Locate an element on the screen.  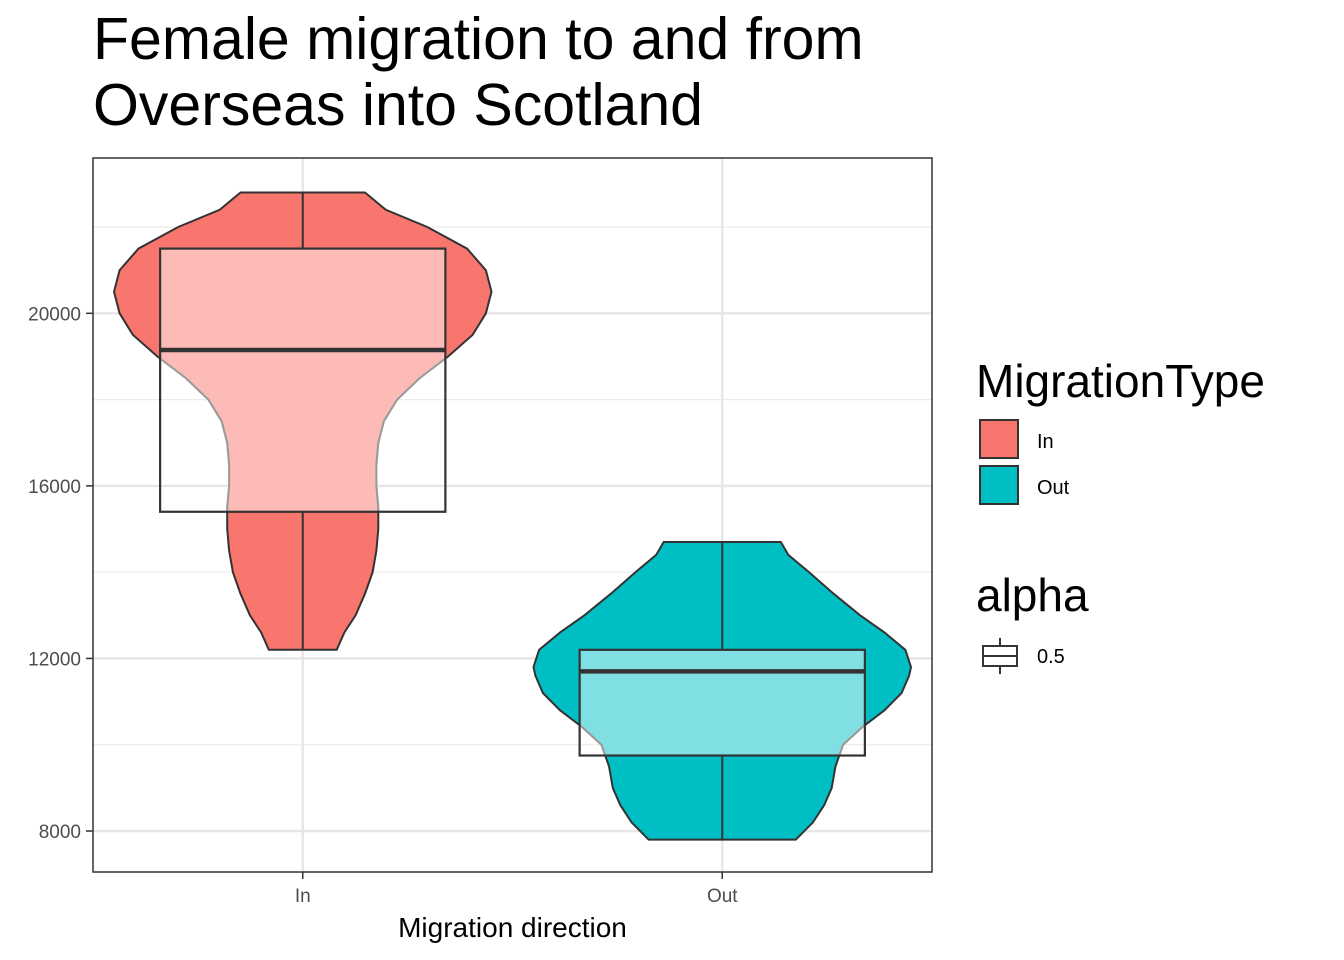
violin-faded-region-out is located at coordinates (722, 702).